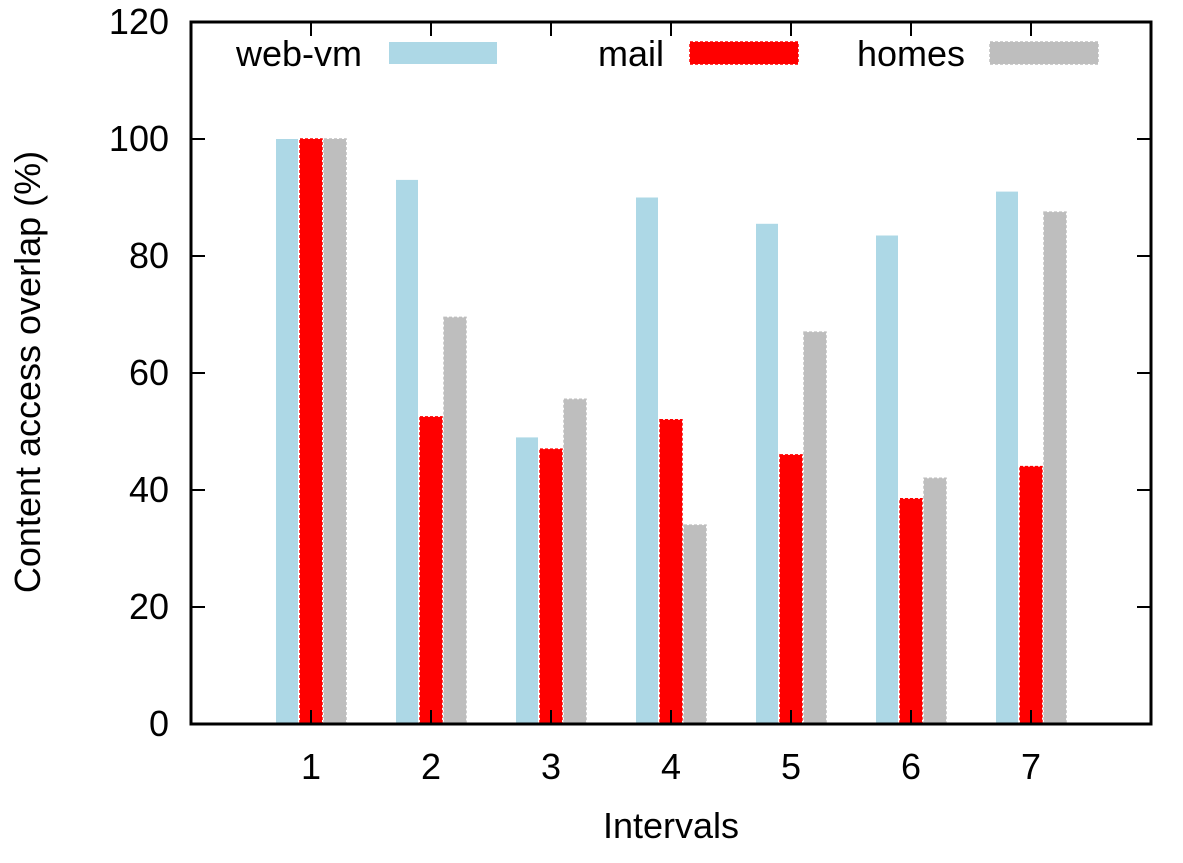 Image resolution: width=1183 pixels, height=863 pixels. I want to click on x-tick-label-4: 4, so click(671, 766).